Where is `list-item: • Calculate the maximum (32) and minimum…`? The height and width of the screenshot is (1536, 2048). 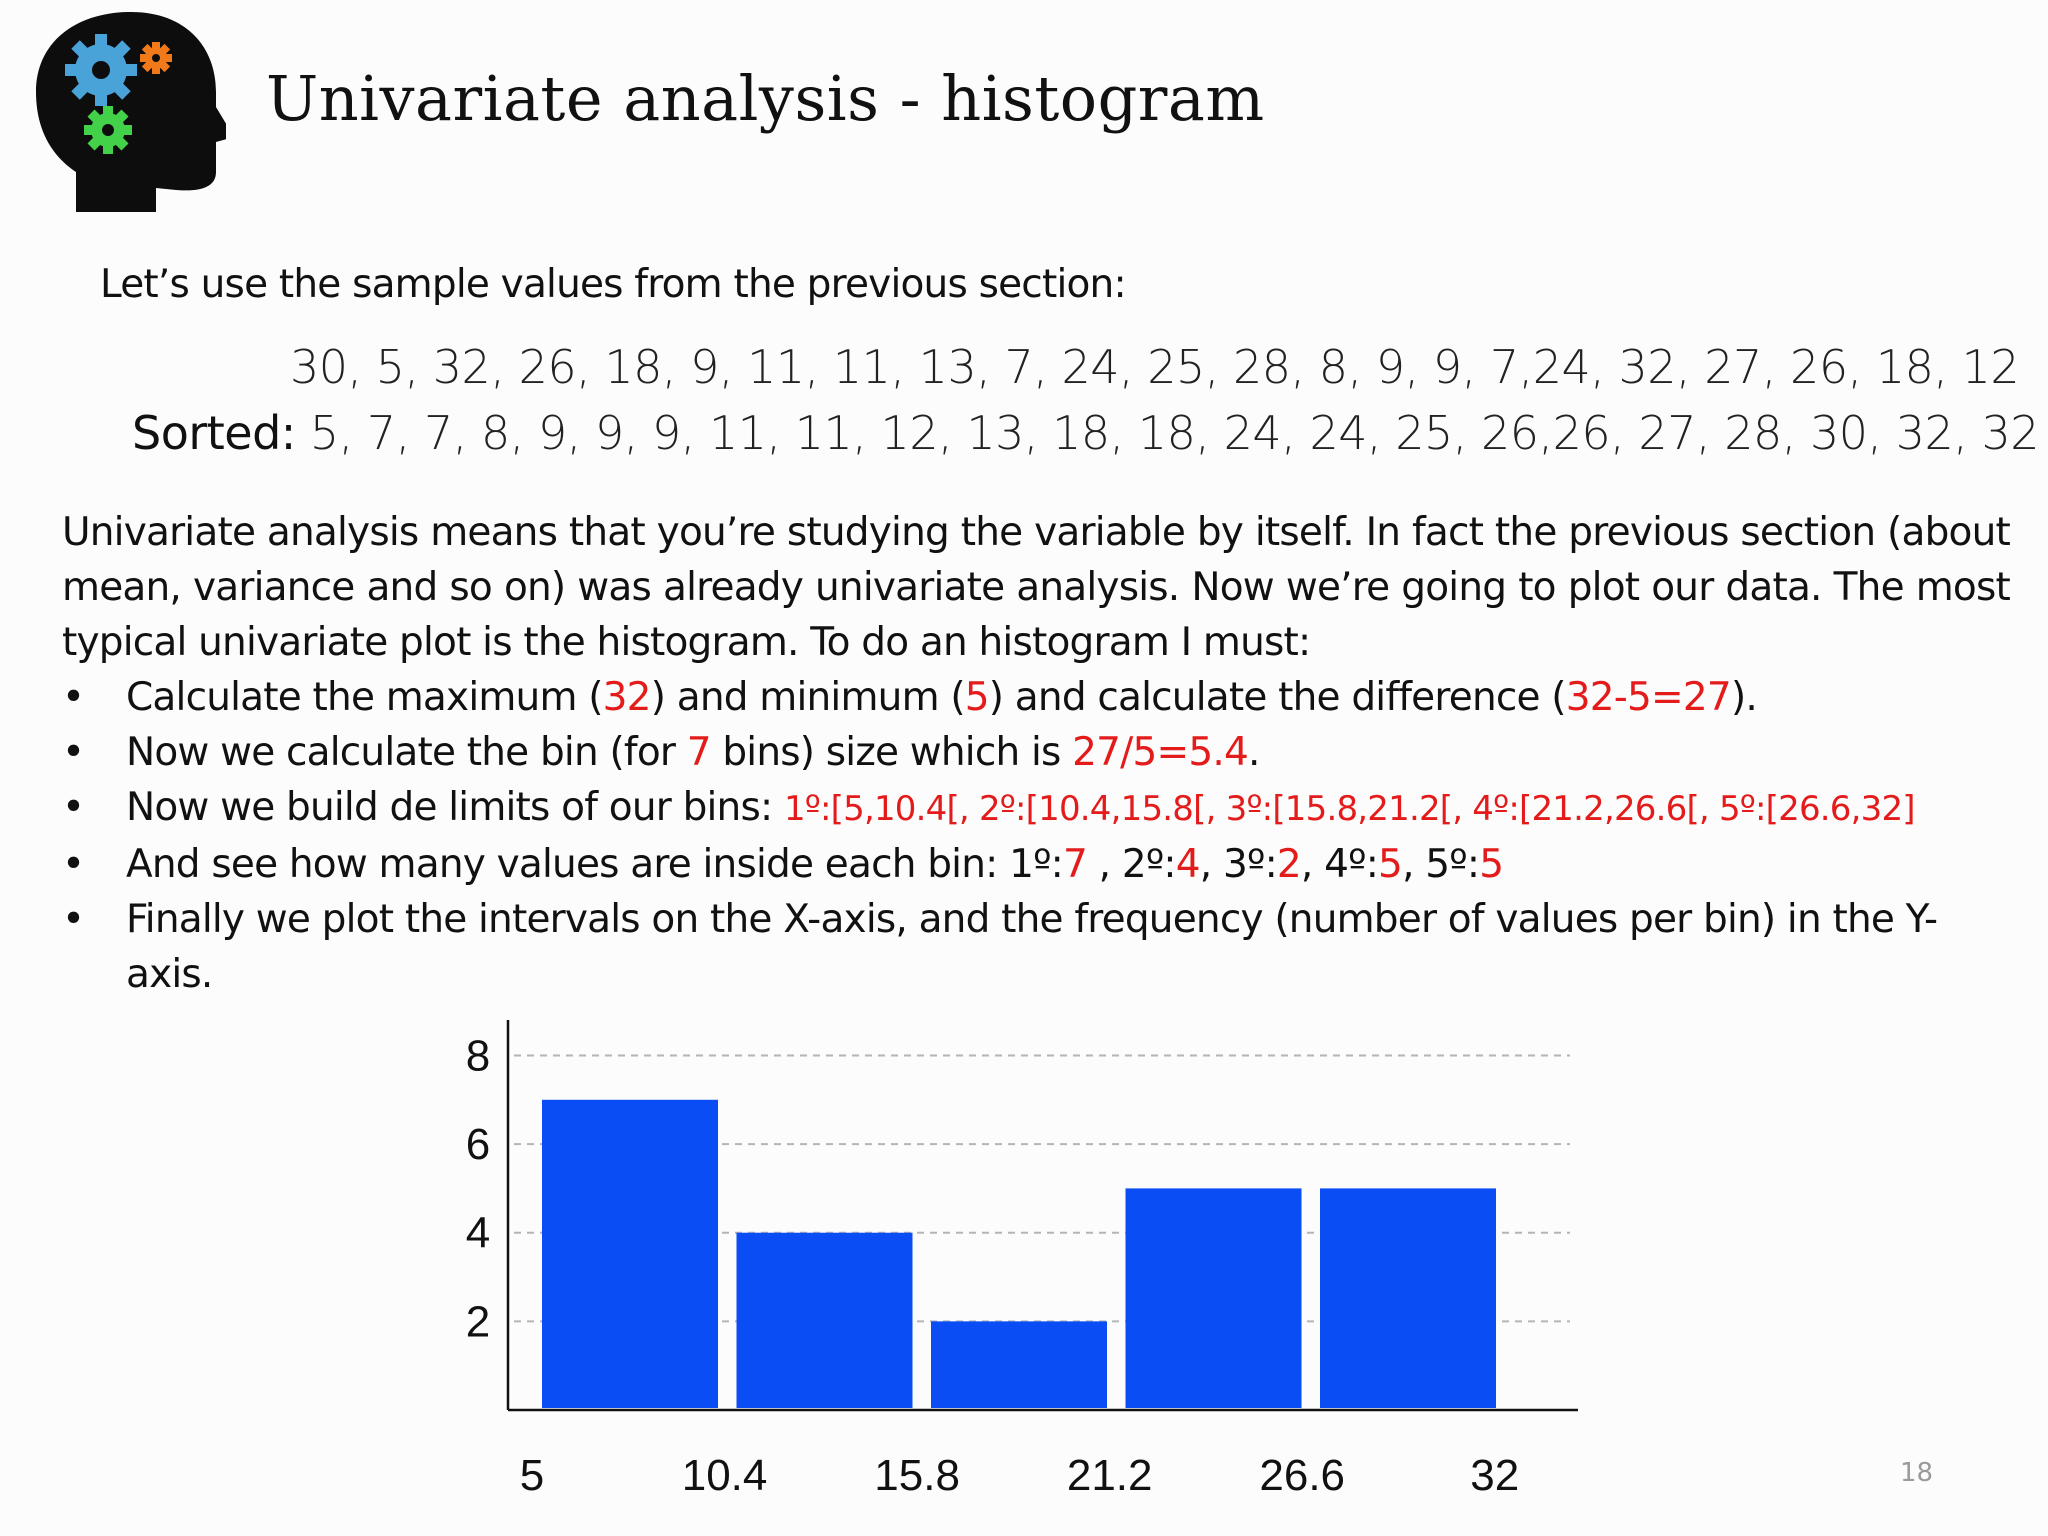 list-item: • Calculate the maximum (32) and minimum… is located at coordinates (1036, 697).